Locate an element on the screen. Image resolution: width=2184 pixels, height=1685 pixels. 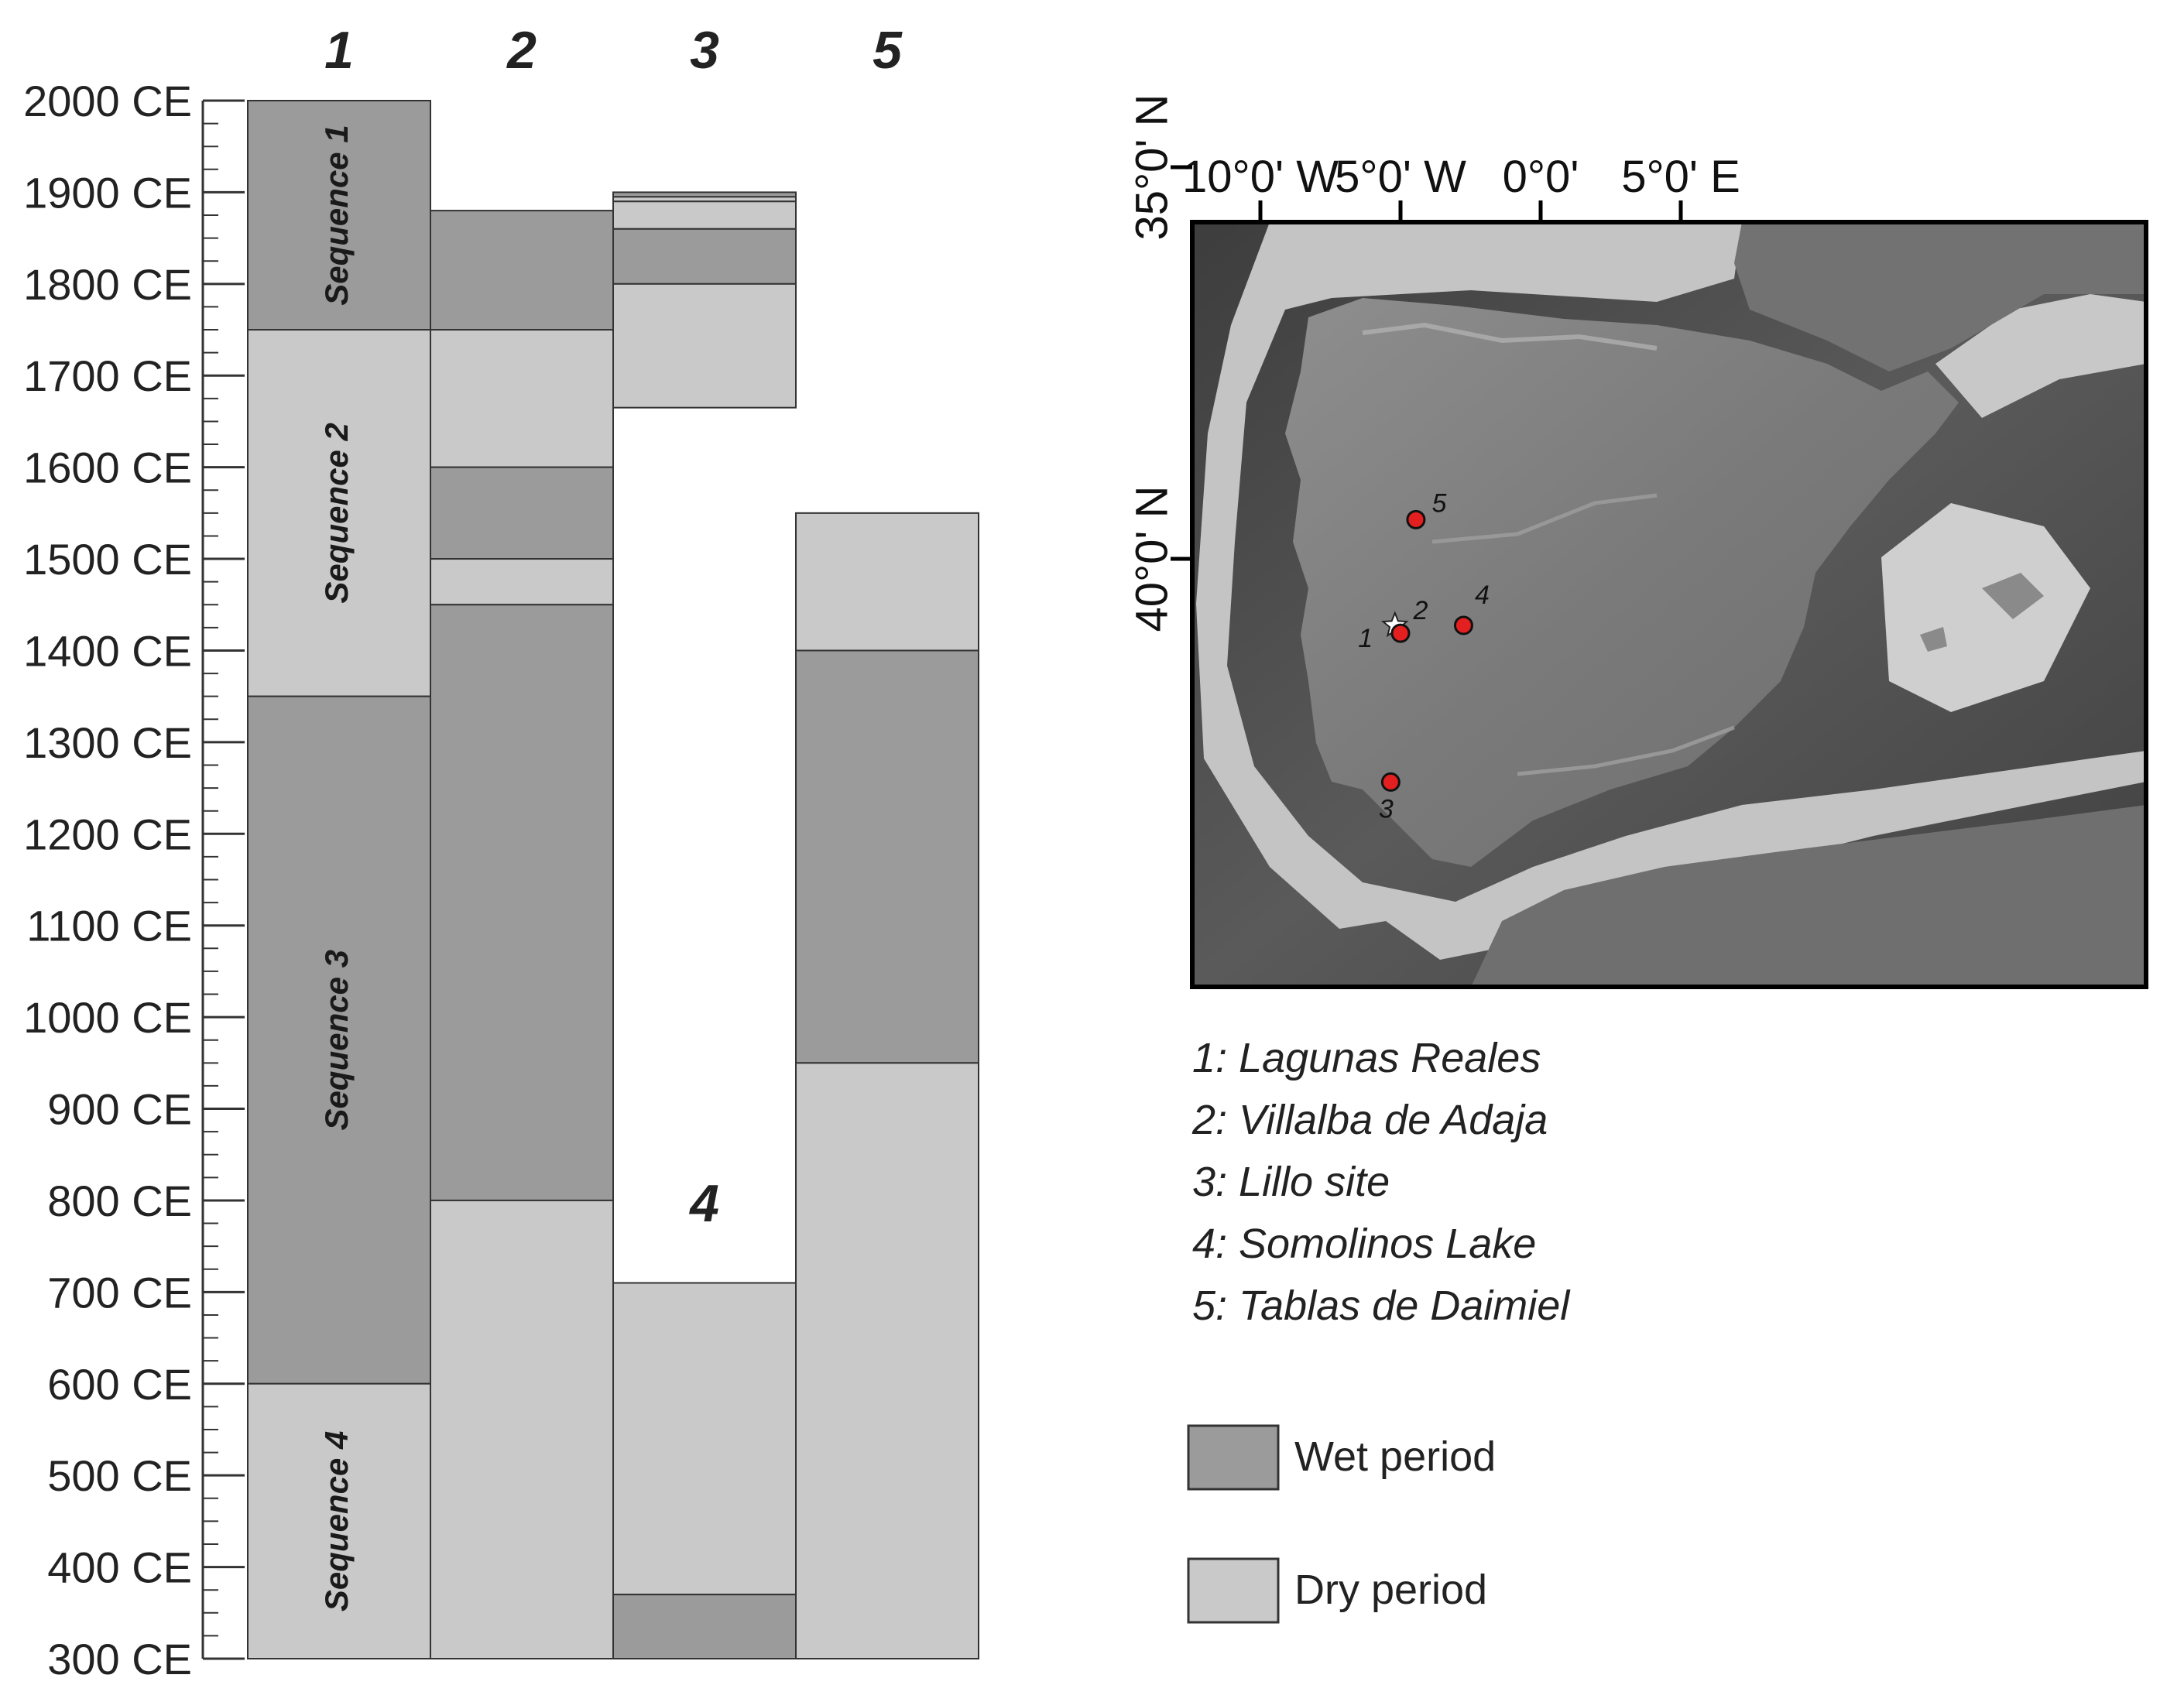
map-graticule-labels: 10°0' W5°0' W 0°0' 5°0' E 40°0' N 35°0' N is located at coordinates (1433, 363).